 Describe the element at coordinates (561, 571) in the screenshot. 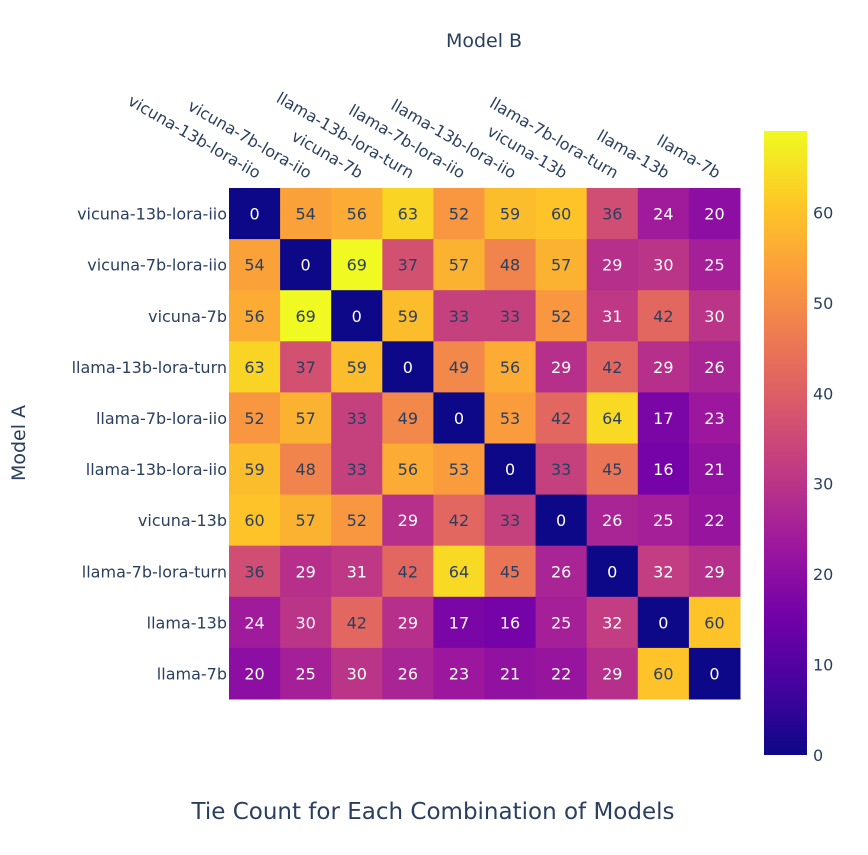

I see `cell-value-label: 26` at that location.